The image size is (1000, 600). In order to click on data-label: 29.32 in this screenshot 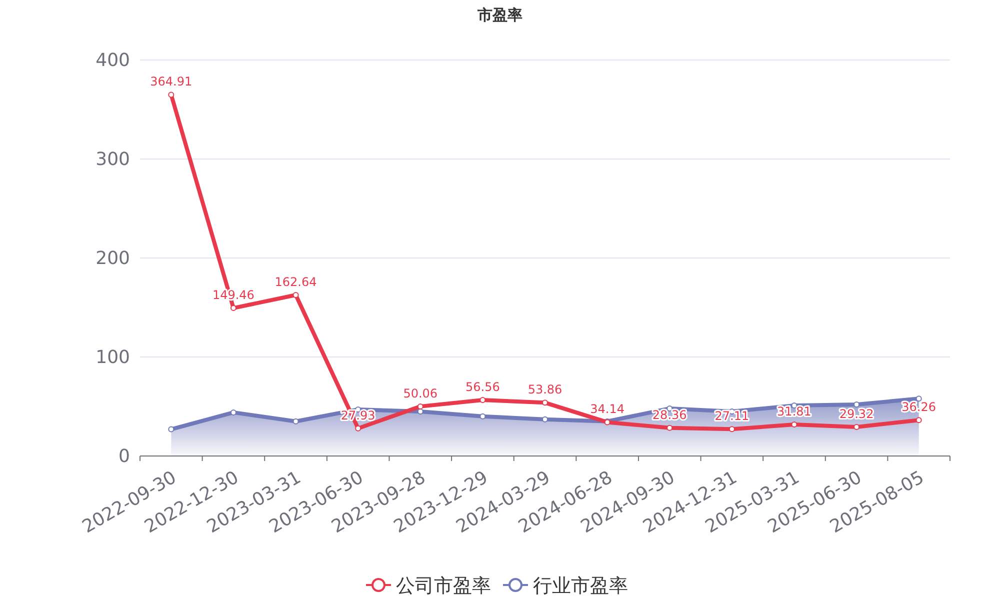, I will do `click(856, 413)`.